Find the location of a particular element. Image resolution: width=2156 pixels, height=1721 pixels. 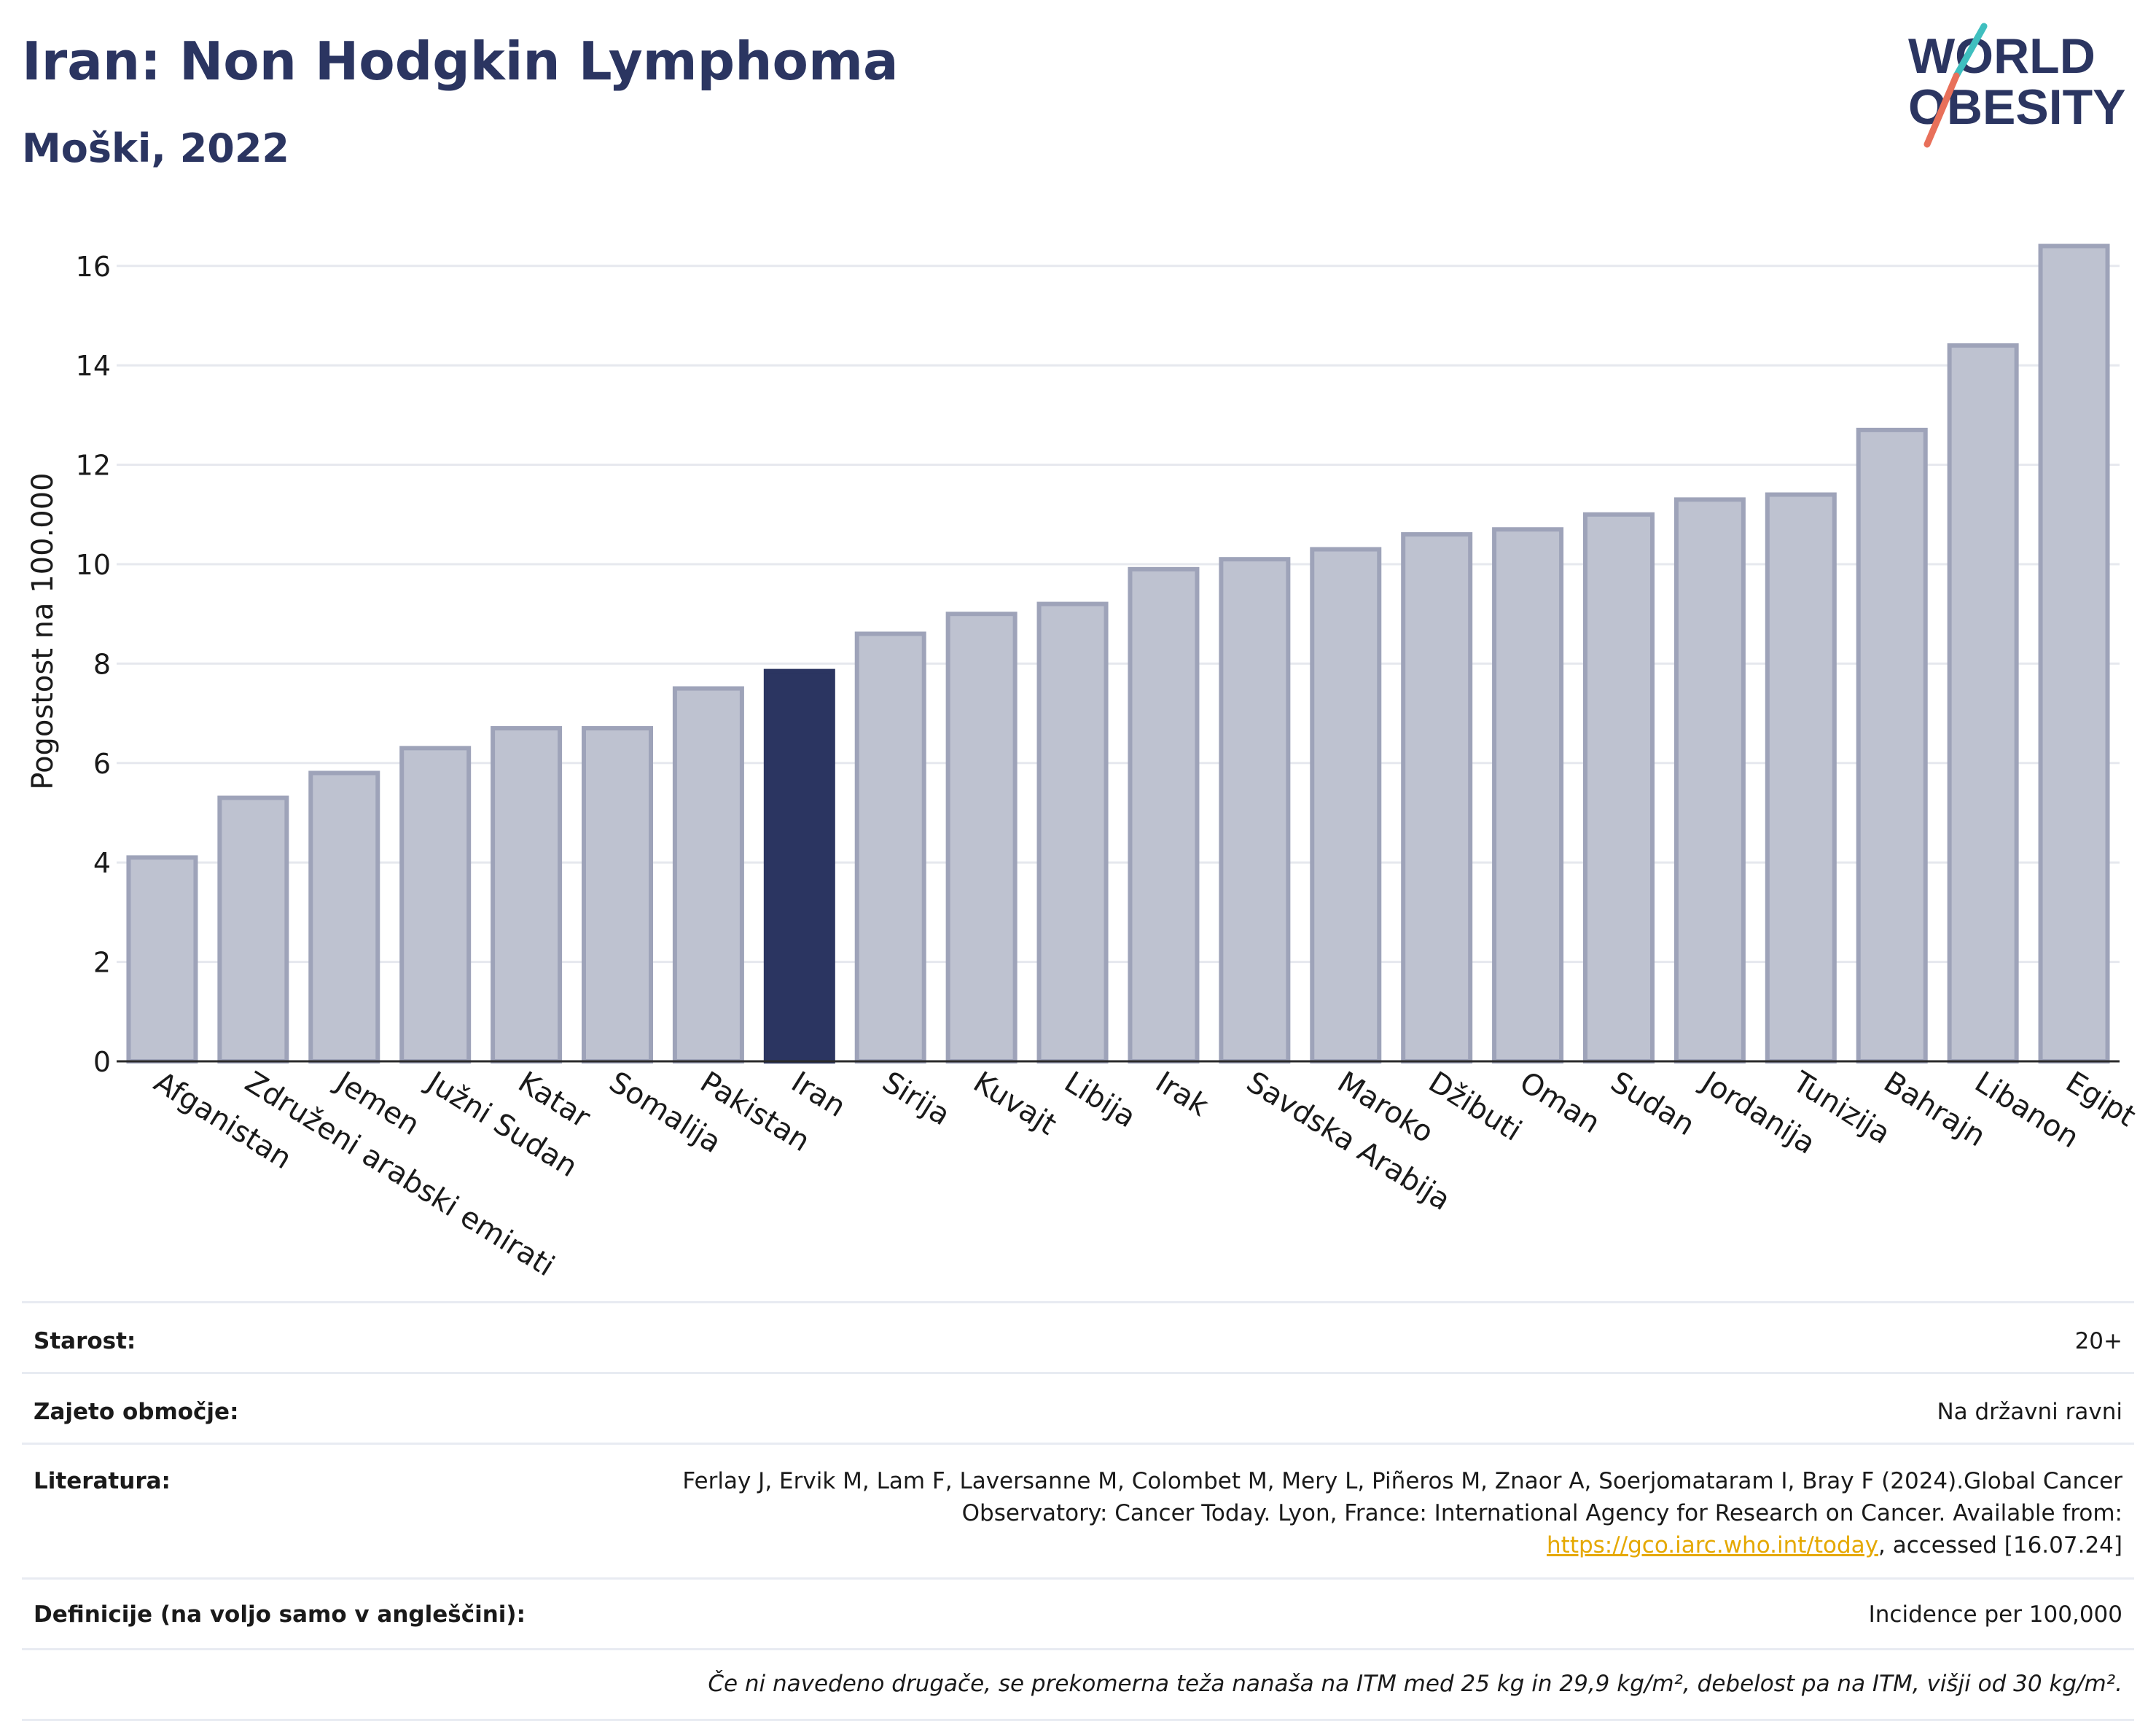

bar-irak is located at coordinates (1164, 815).